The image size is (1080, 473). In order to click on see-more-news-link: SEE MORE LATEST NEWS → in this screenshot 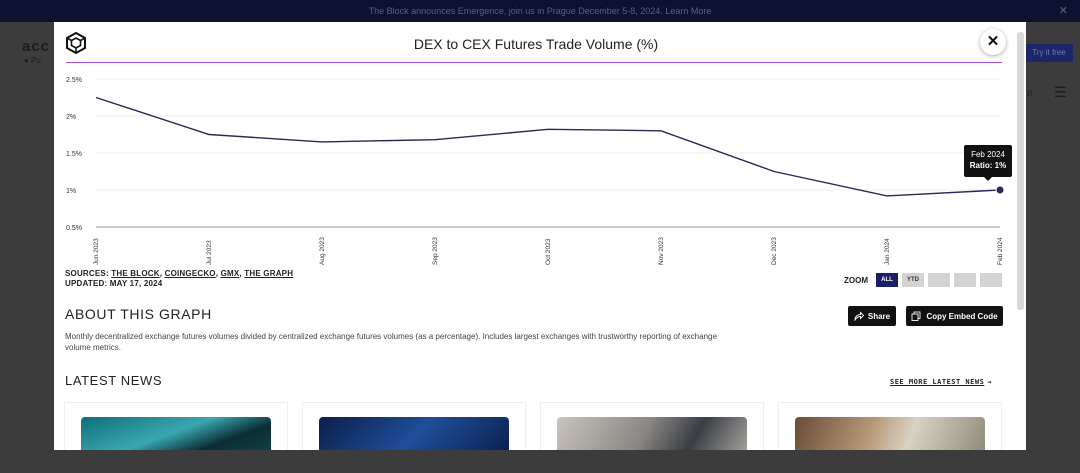, I will do `click(941, 382)`.